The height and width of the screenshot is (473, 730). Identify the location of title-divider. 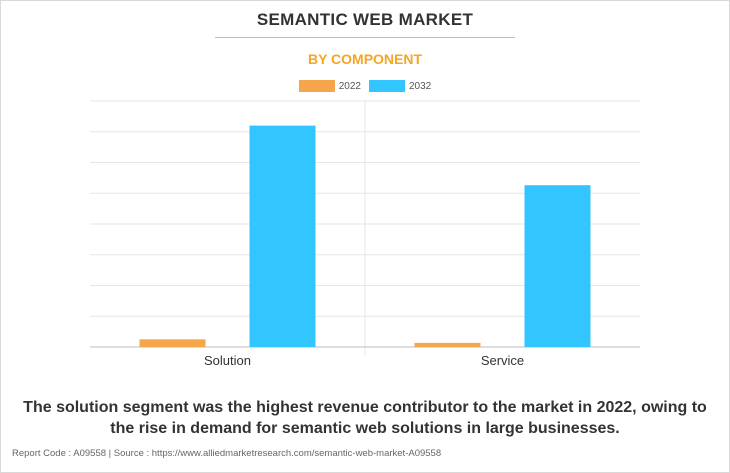
(365, 37).